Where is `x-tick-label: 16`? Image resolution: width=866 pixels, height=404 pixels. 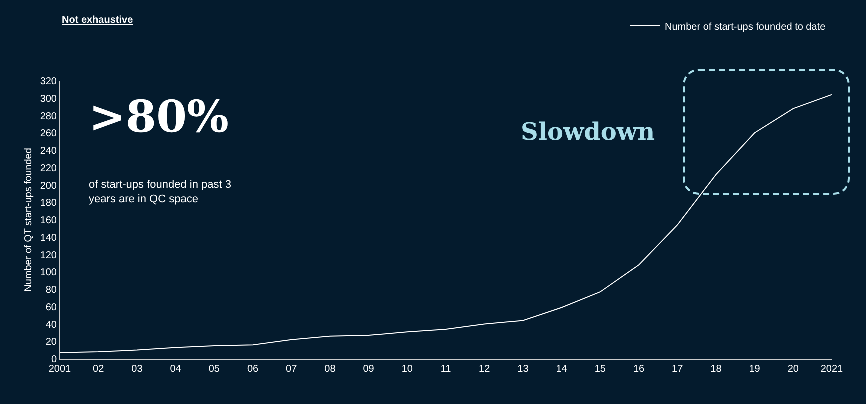 x-tick-label: 16 is located at coordinates (639, 369).